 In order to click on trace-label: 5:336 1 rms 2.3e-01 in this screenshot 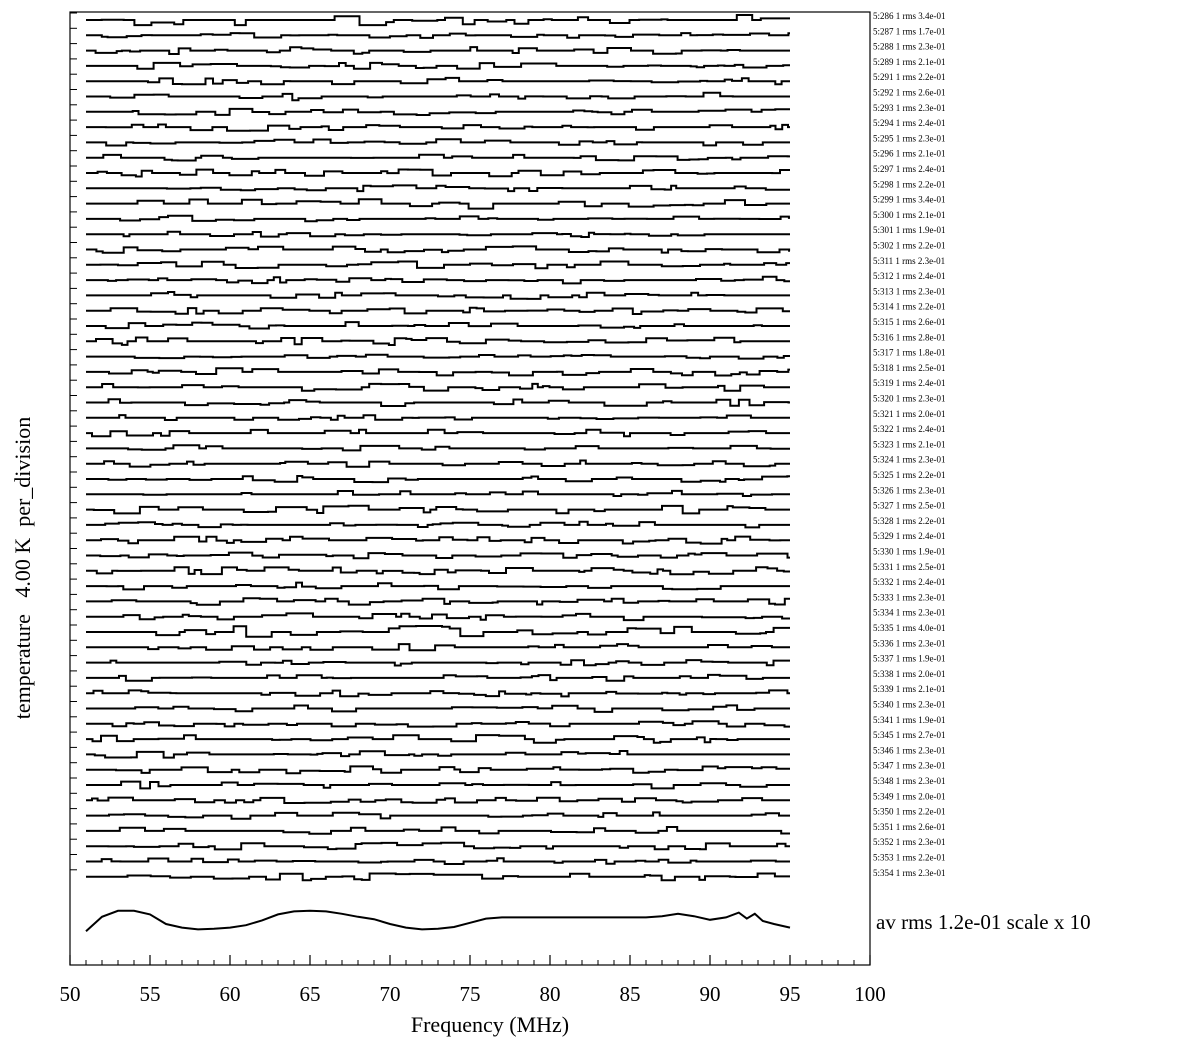, I will do `click(909, 643)`.